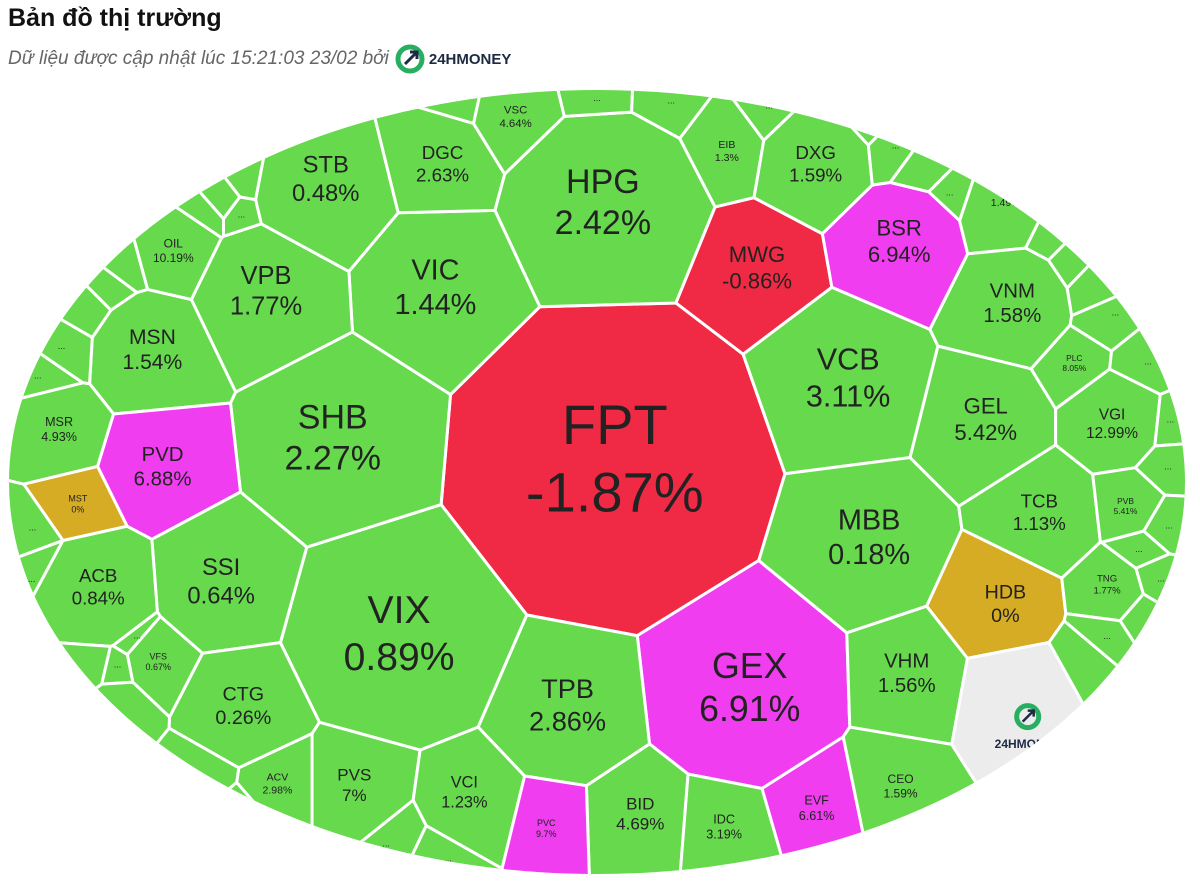 The image size is (1200, 893). I want to click on ticker: VFS, so click(158, 656).